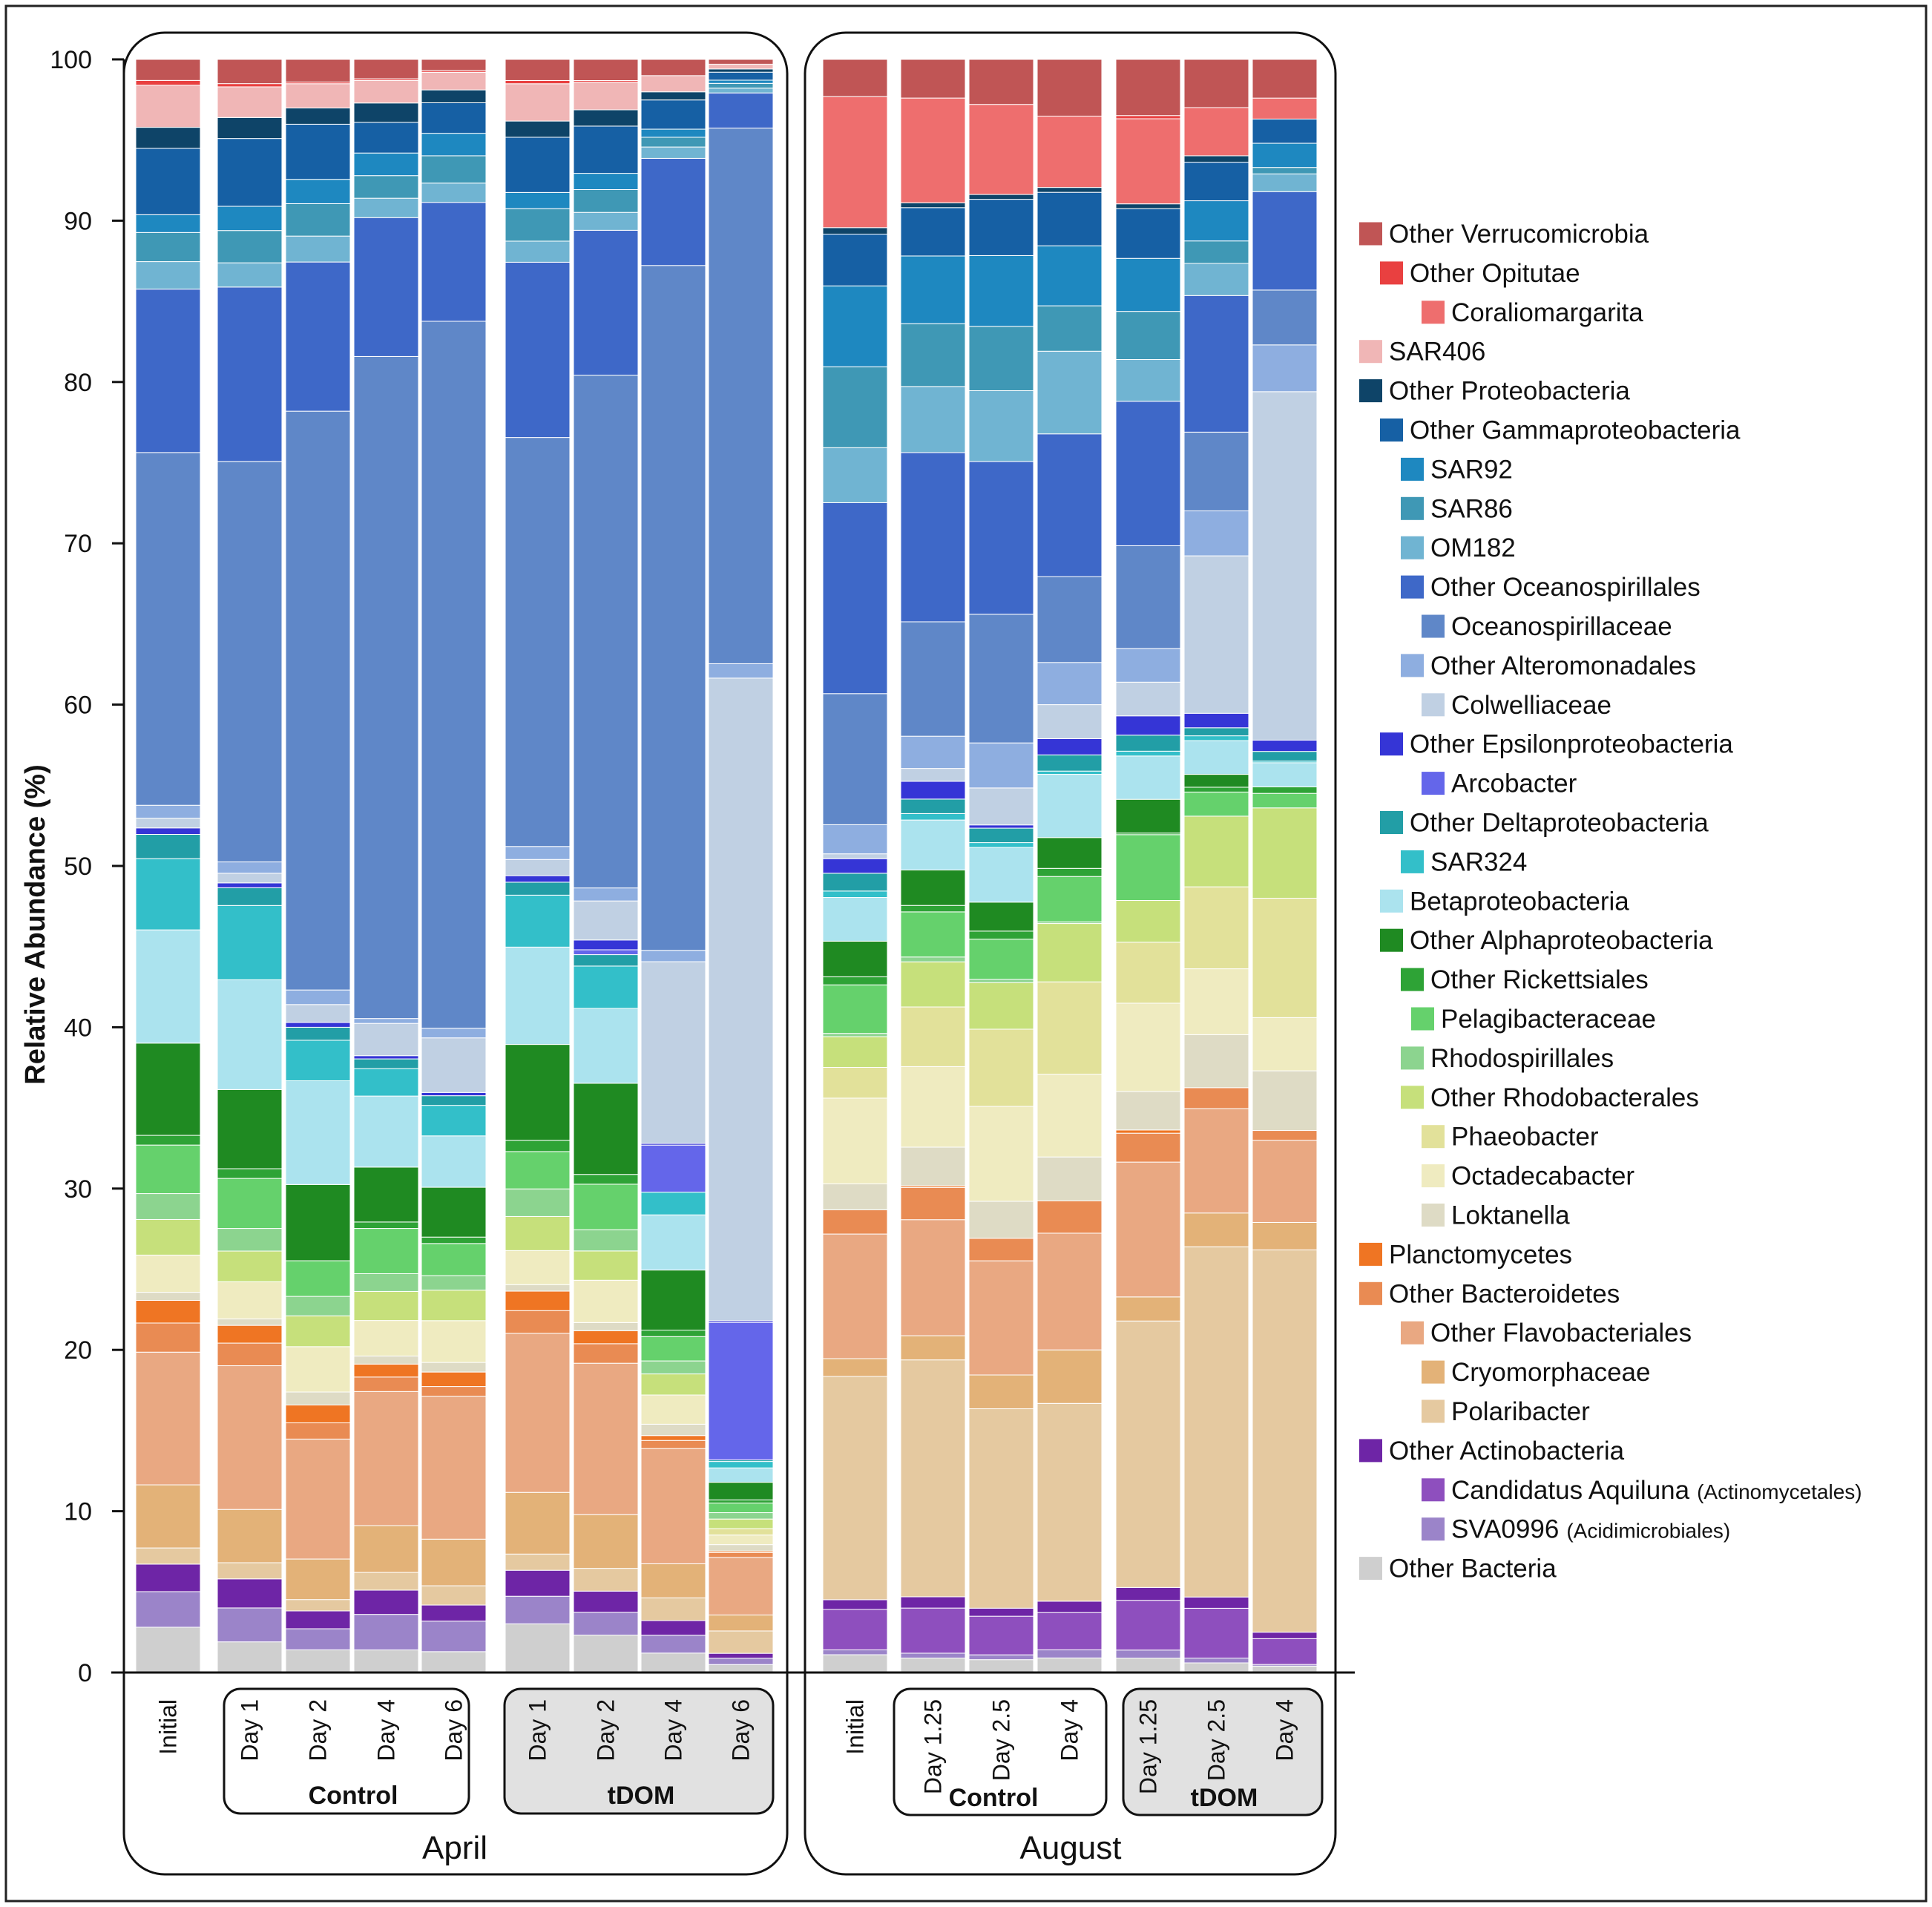  What do you see at coordinates (1069, 619) in the screenshot?
I see `bar-segment-oceanospirillaceae` at bounding box center [1069, 619].